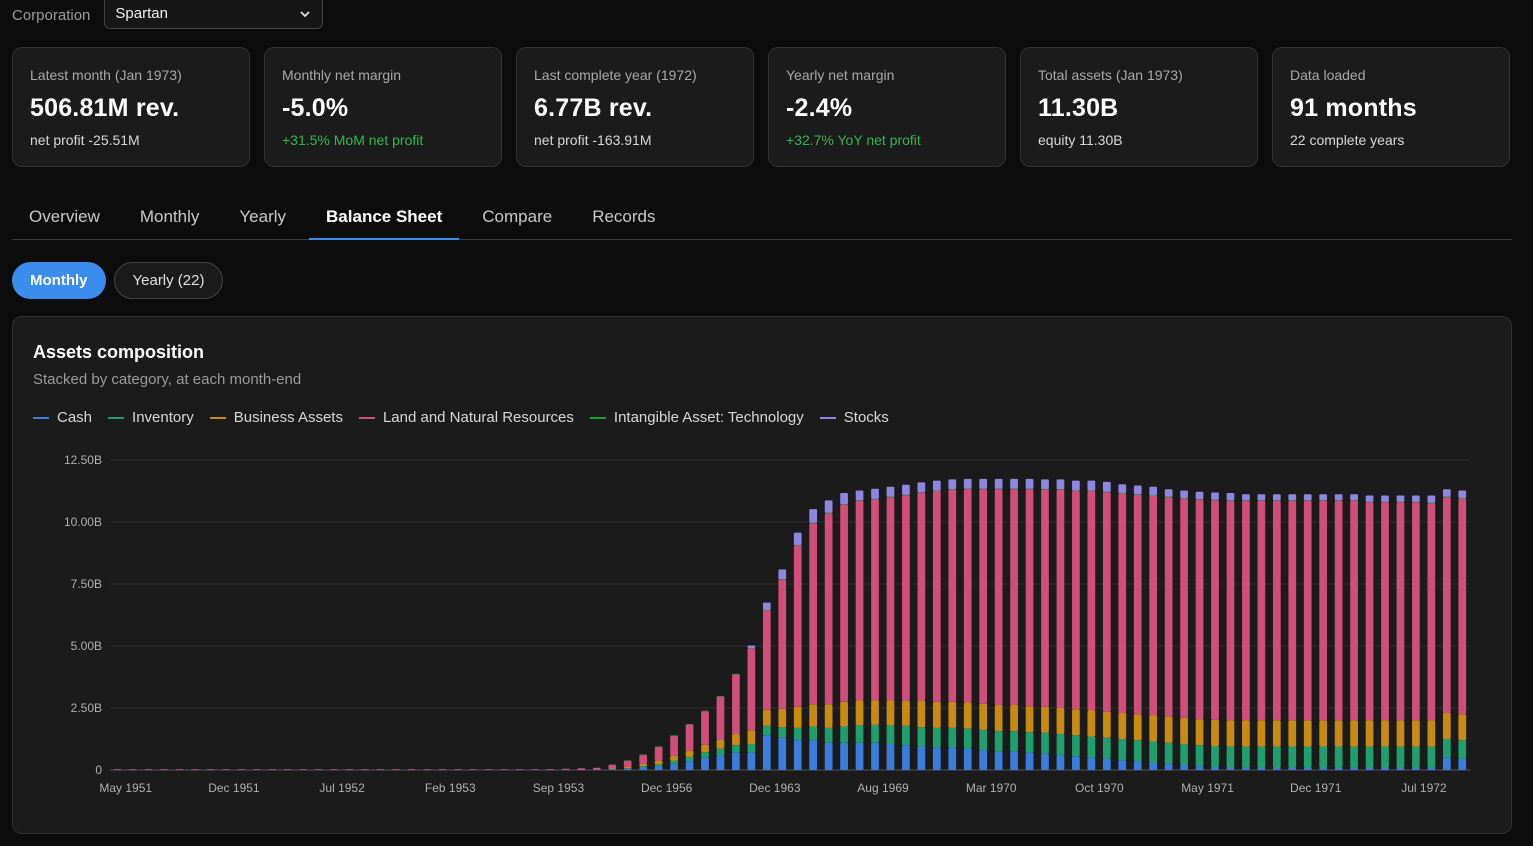 The width and height of the screenshot is (1533, 846). Describe the element at coordinates (466, 417) in the screenshot. I see `legend-item-land-and-natural-resources: Land and Natural Resources` at that location.